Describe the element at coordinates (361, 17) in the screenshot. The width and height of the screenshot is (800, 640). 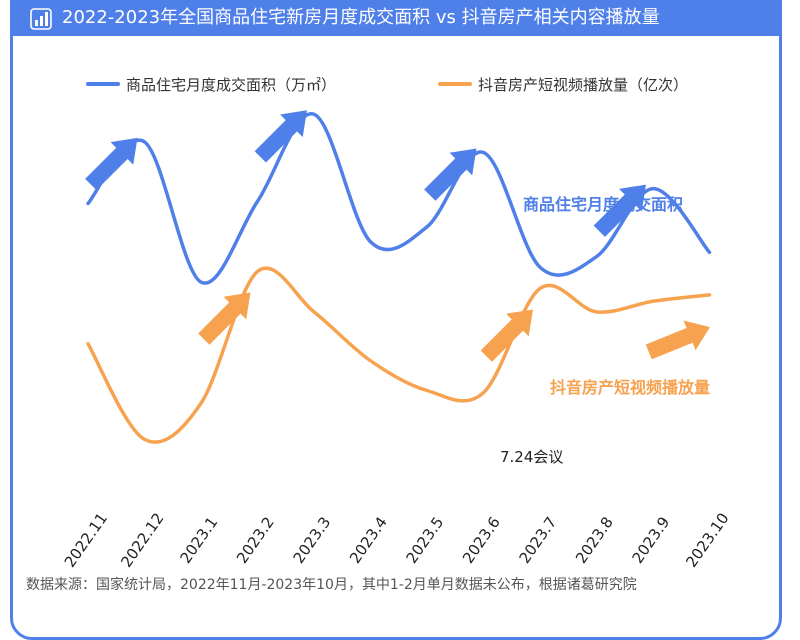
I see `chart-title: 2022-2023年全国商品住宅新房月度成交面积 vs 抖音房产相关内容播放量` at that location.